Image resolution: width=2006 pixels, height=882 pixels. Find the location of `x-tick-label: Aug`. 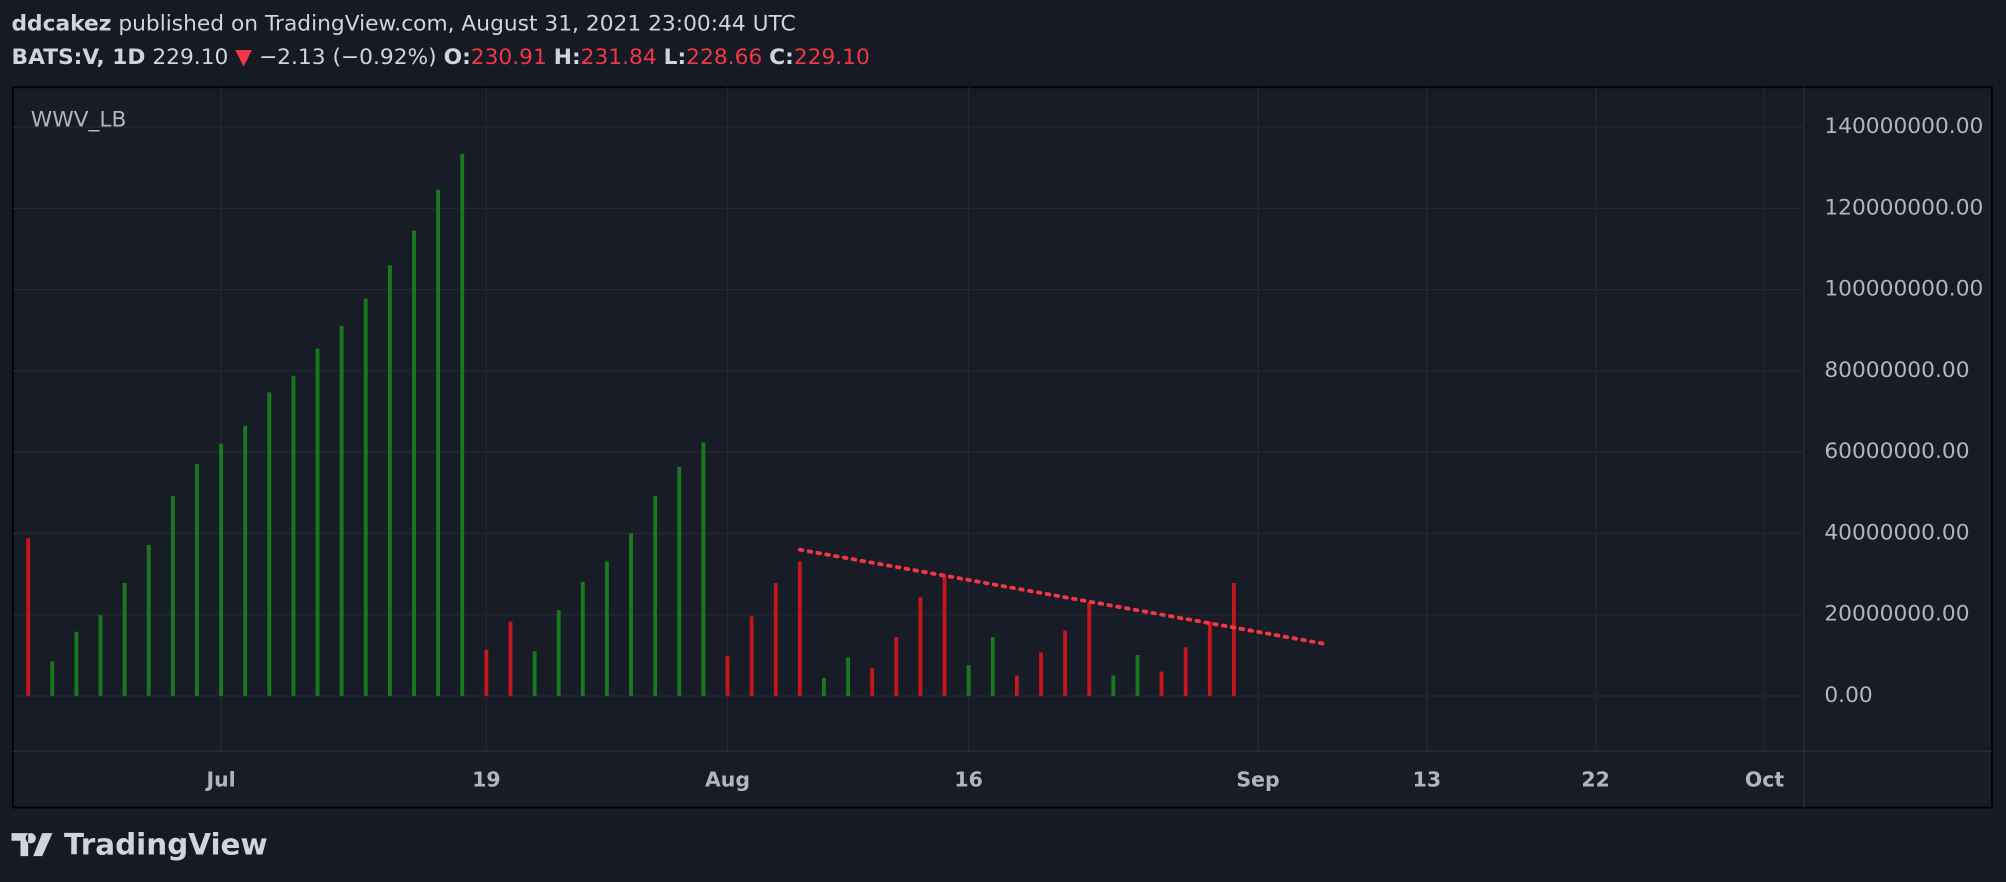

x-tick-label: Aug is located at coordinates (727, 780).